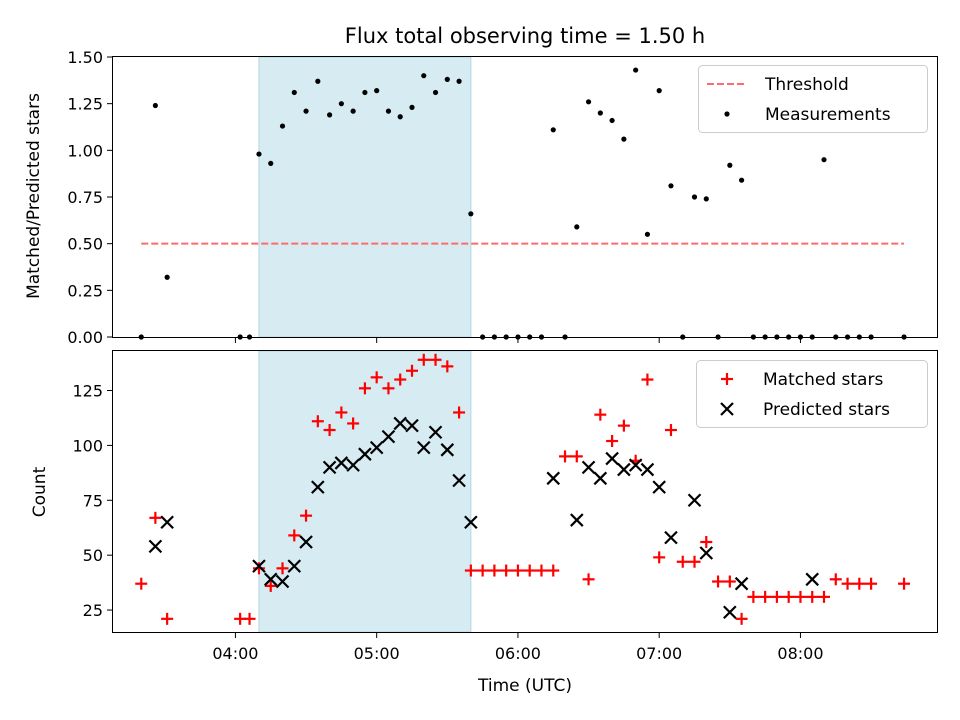  I want to click on legend-top: Threshold Measurements, so click(813, 99).